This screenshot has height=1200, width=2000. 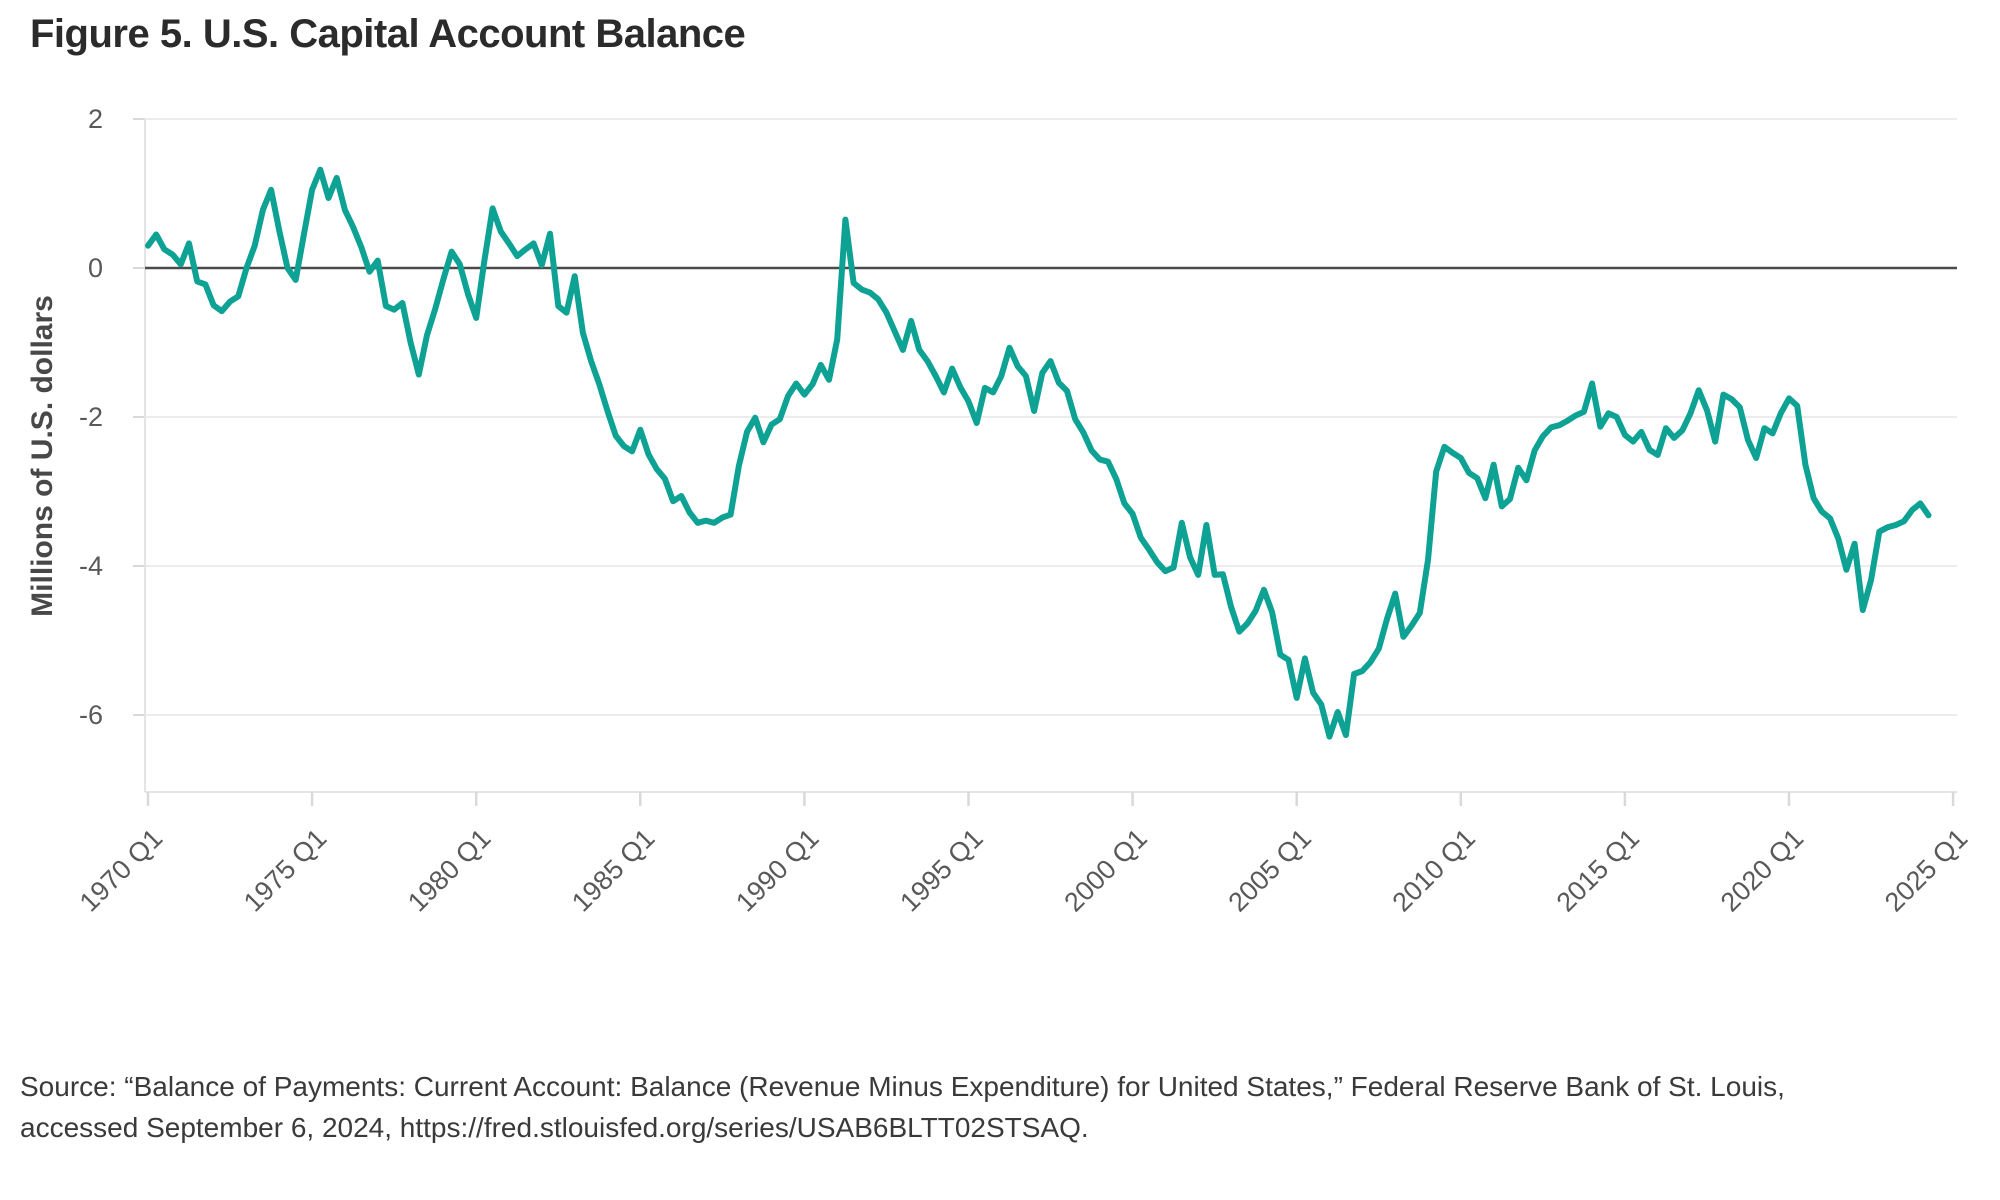 What do you see at coordinates (95, 119) in the screenshot?
I see `y-tick-label: 2` at bounding box center [95, 119].